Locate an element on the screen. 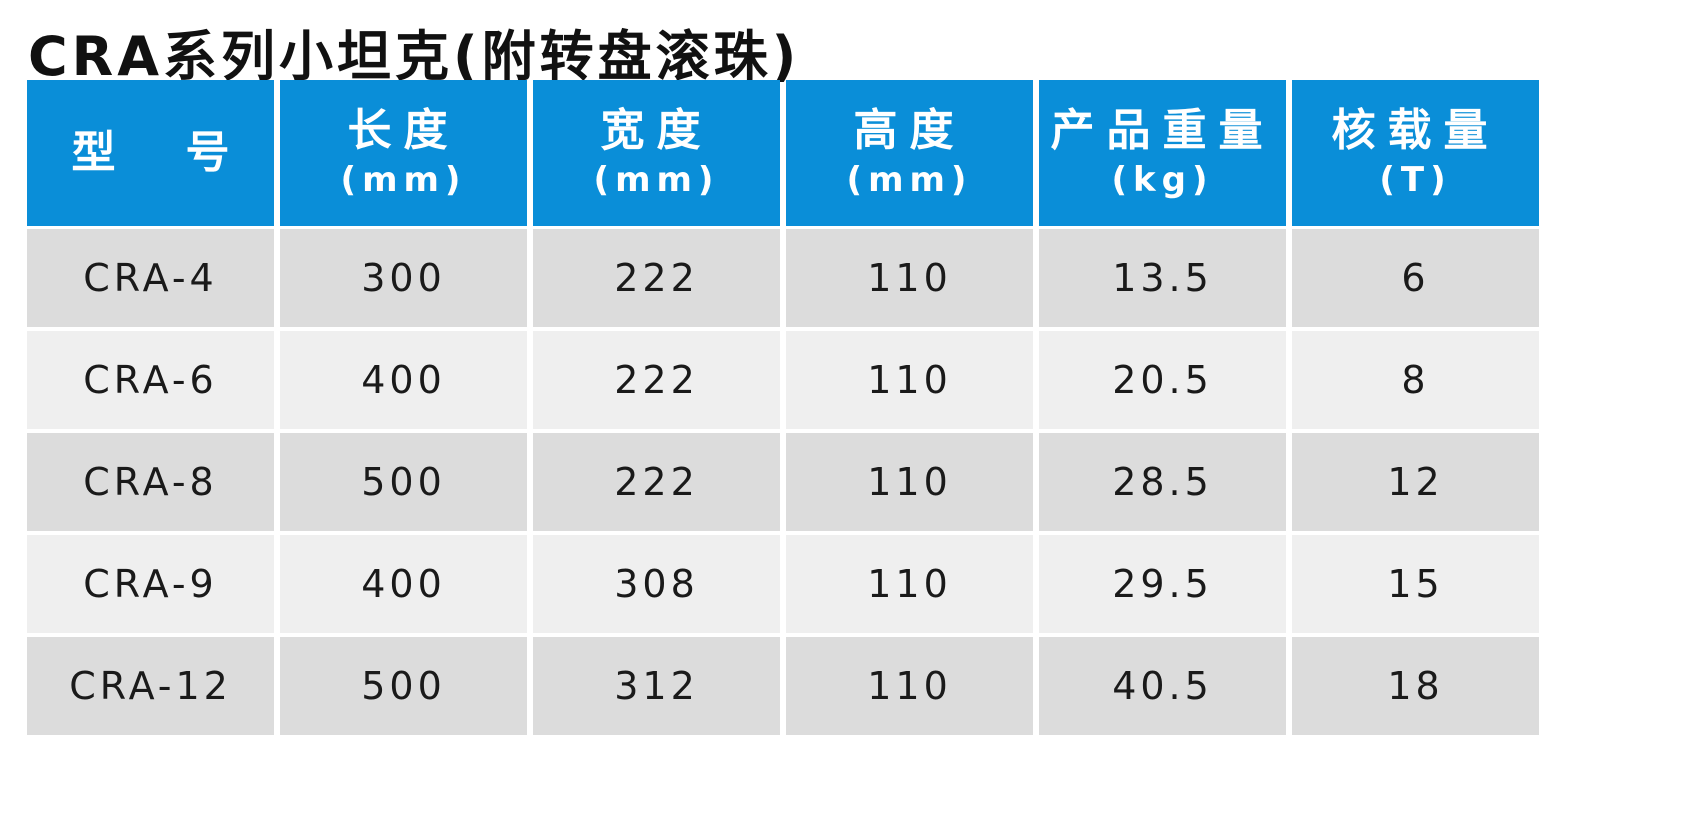 The height and width of the screenshot is (821, 1696). table-cell: 40.5 is located at coordinates (1162, 686).